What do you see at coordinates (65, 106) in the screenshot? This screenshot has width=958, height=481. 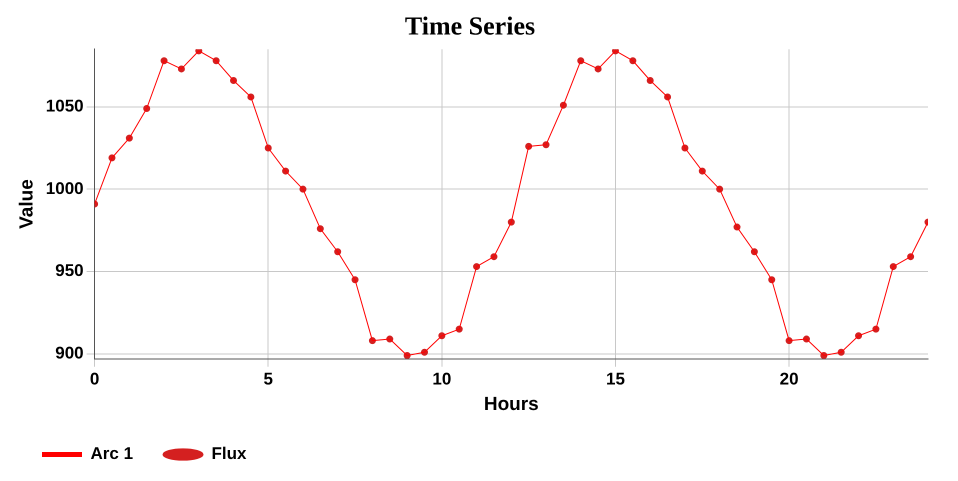 I see `y-tick-label: 1050` at bounding box center [65, 106].